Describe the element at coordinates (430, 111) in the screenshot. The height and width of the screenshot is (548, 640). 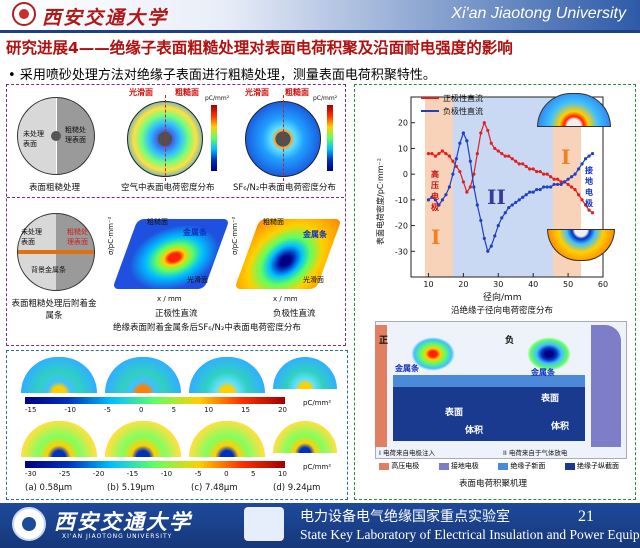
I see `legend-neg-swatch` at that location.